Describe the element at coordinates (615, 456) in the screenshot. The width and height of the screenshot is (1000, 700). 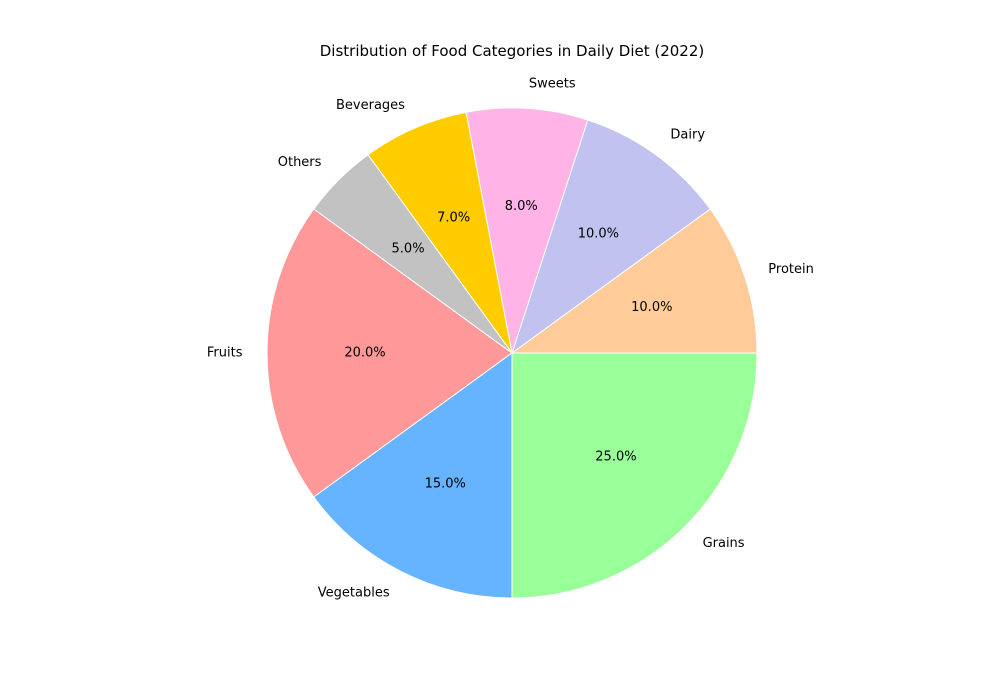
I see `percent-label-grains: 25.0%` at that location.